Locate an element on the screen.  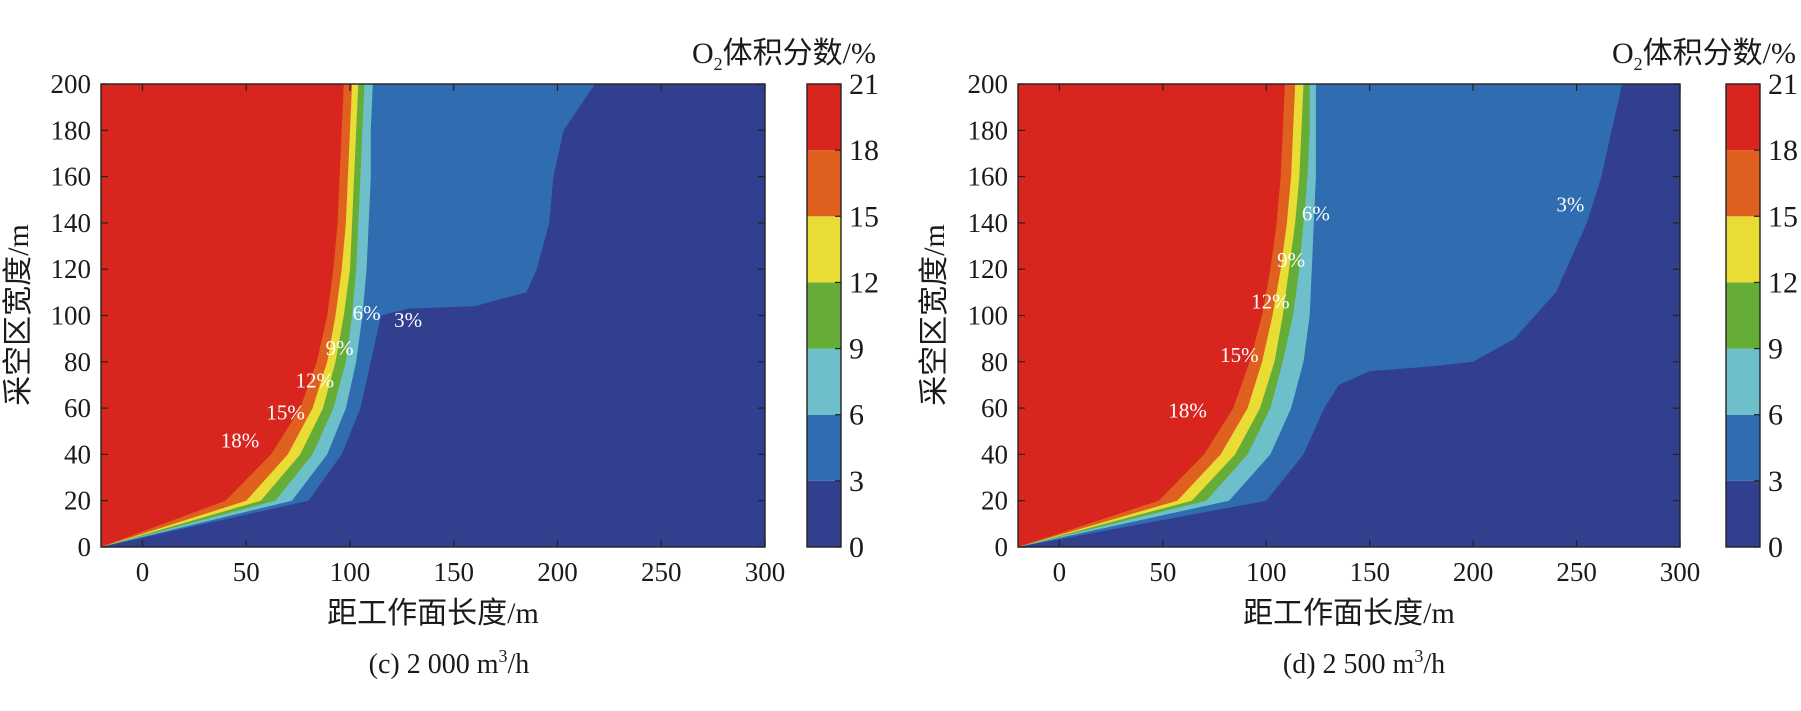
contour-labels-c: 18%15% 12% 9% 6% 3% is located at coordinates (321, 376).